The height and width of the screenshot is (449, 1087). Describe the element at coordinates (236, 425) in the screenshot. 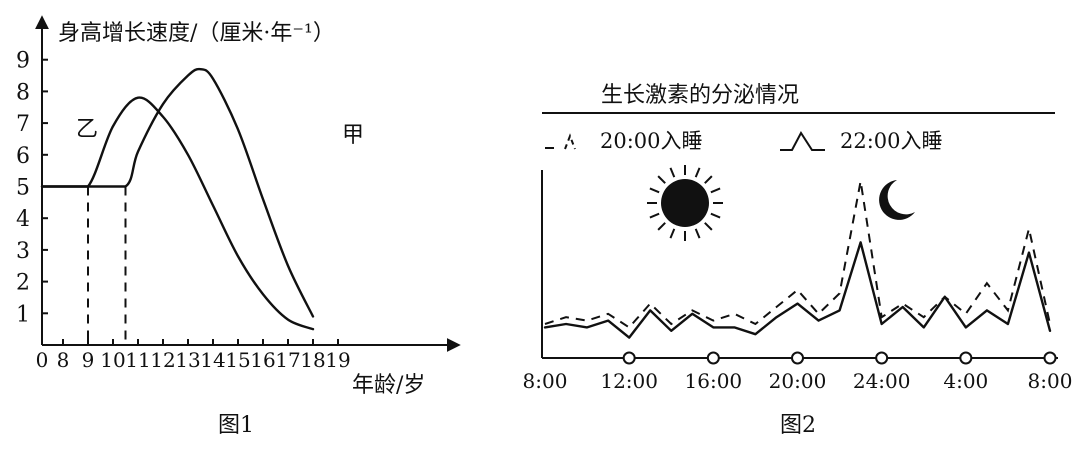

I see `fig1-caption: 图1` at that location.